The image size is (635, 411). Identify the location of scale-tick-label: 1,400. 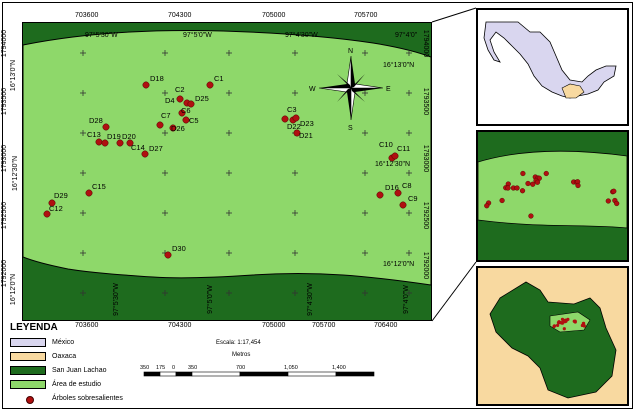
(339, 368).